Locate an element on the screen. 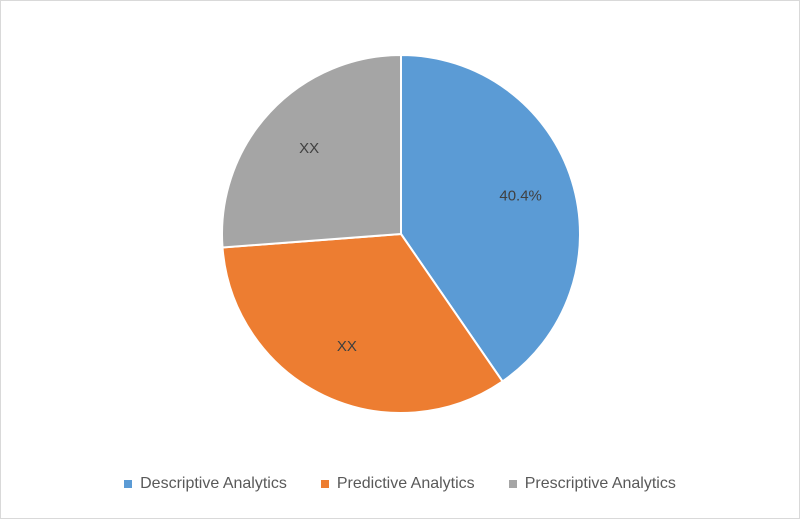 The width and height of the screenshot is (800, 519). data-label-descriptive: 40.4% is located at coordinates (520, 196).